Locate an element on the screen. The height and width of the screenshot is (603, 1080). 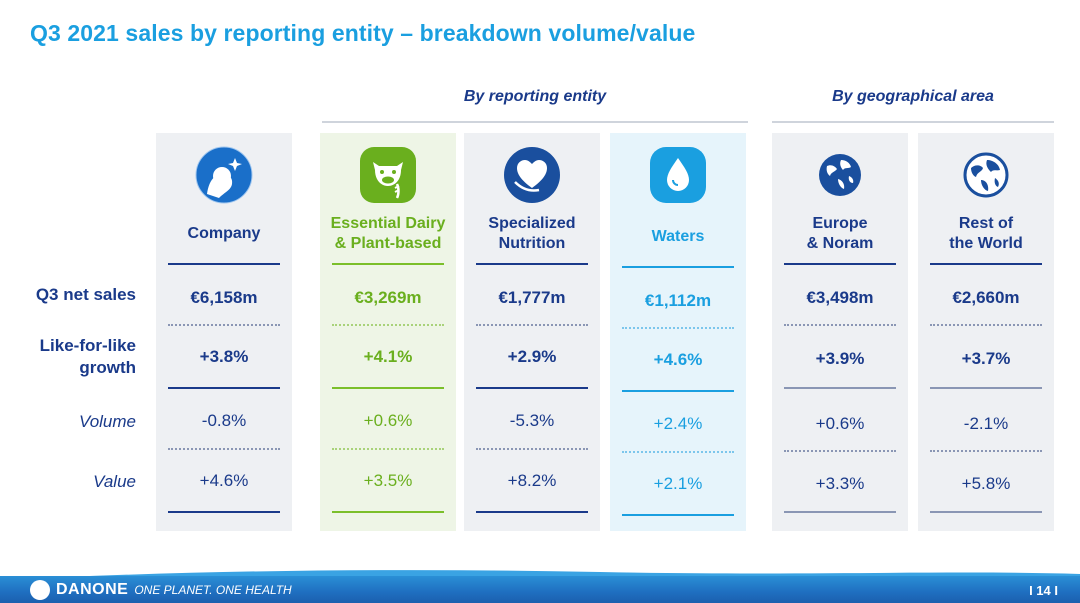
dairy-header-divider is located at coordinates (388, 264).